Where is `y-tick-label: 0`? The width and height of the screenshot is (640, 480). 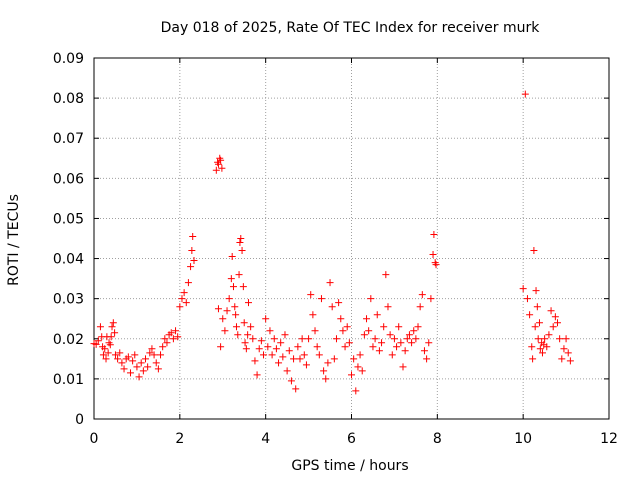 y-tick-label: 0 is located at coordinates (79, 420).